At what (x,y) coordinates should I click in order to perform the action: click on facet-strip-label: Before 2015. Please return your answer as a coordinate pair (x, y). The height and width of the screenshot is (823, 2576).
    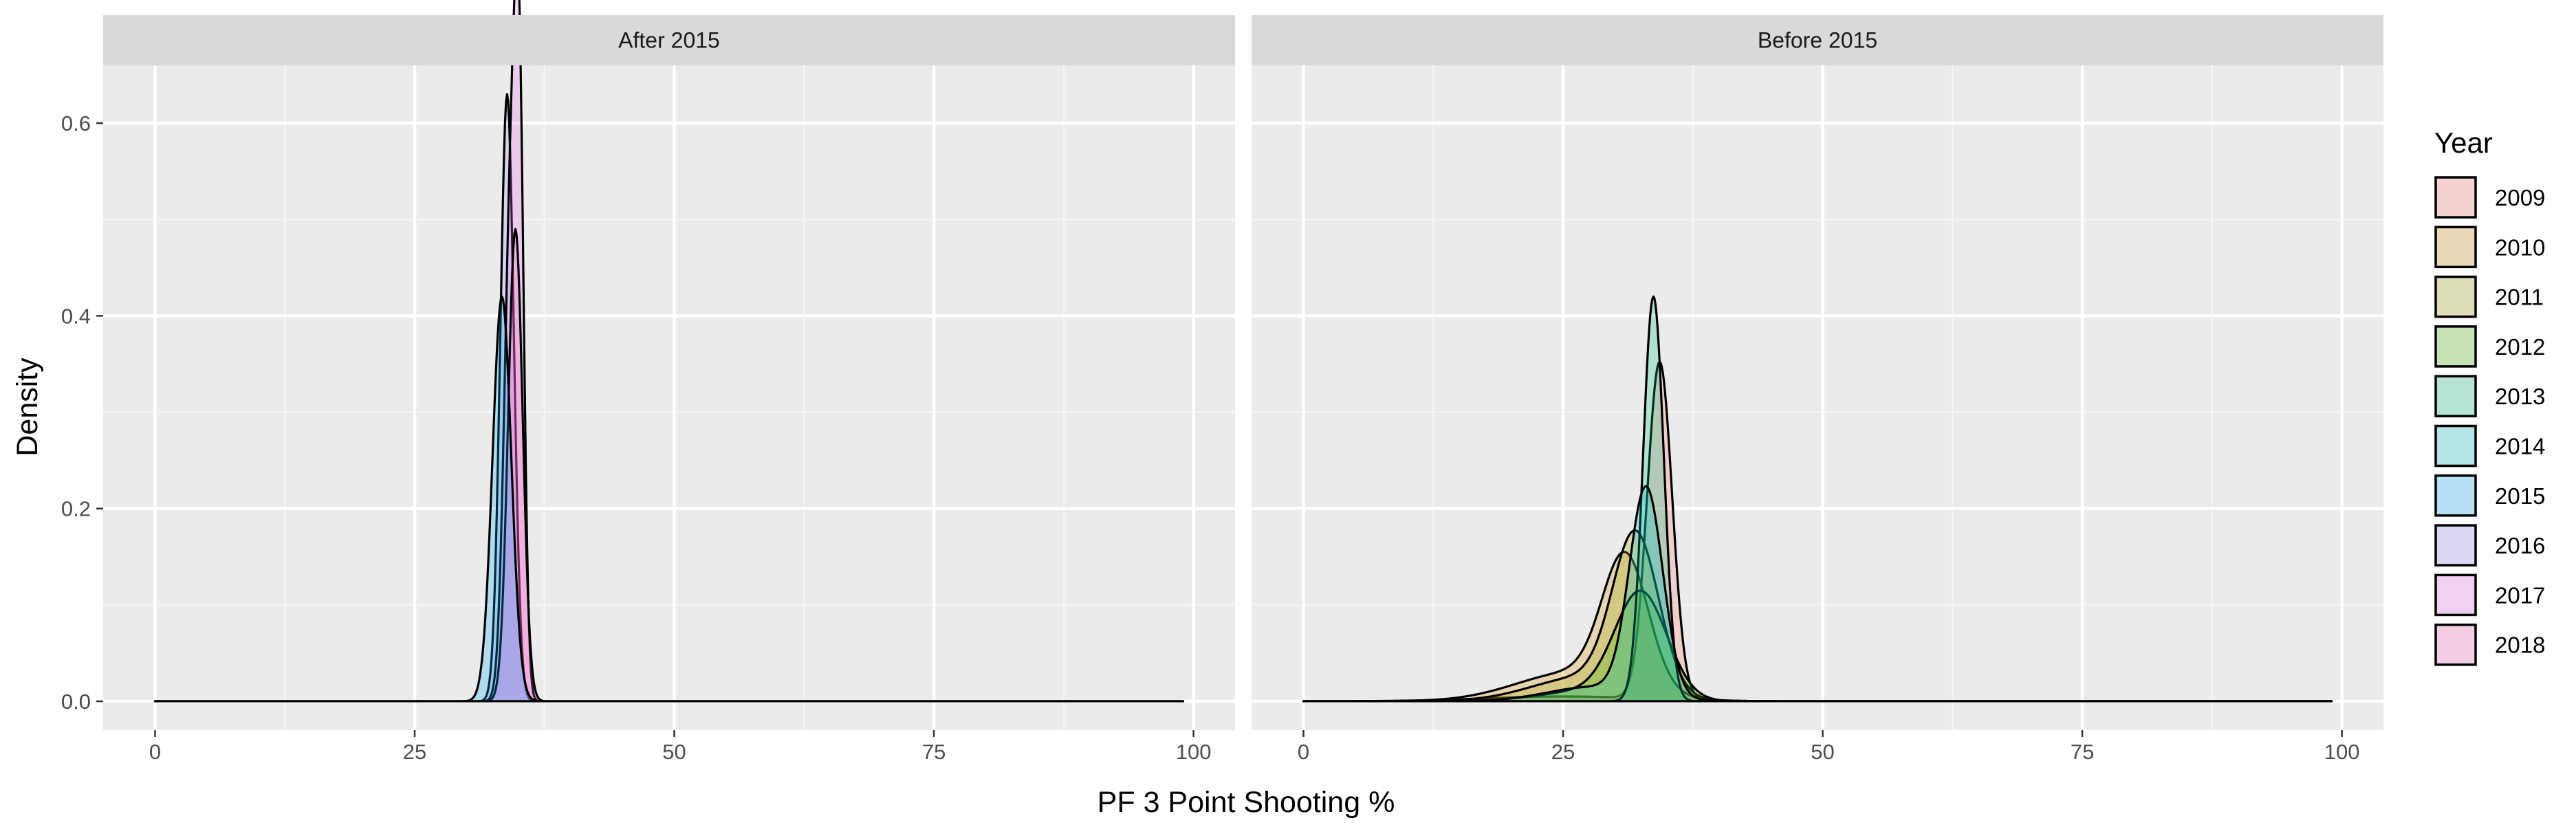
    Looking at the image, I should click on (1817, 40).